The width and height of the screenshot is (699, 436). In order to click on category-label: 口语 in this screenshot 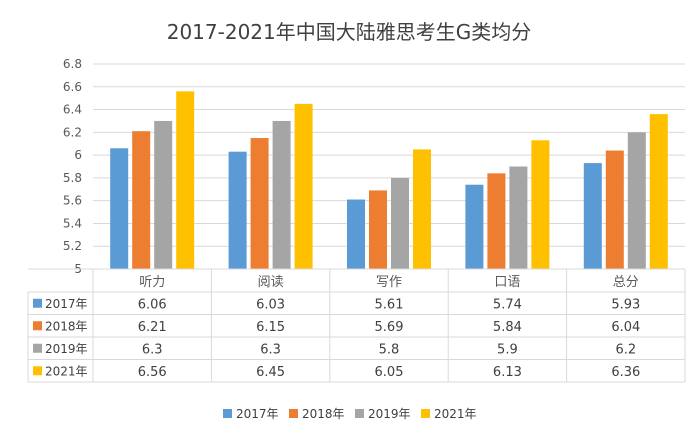, I will do `click(507, 282)`.